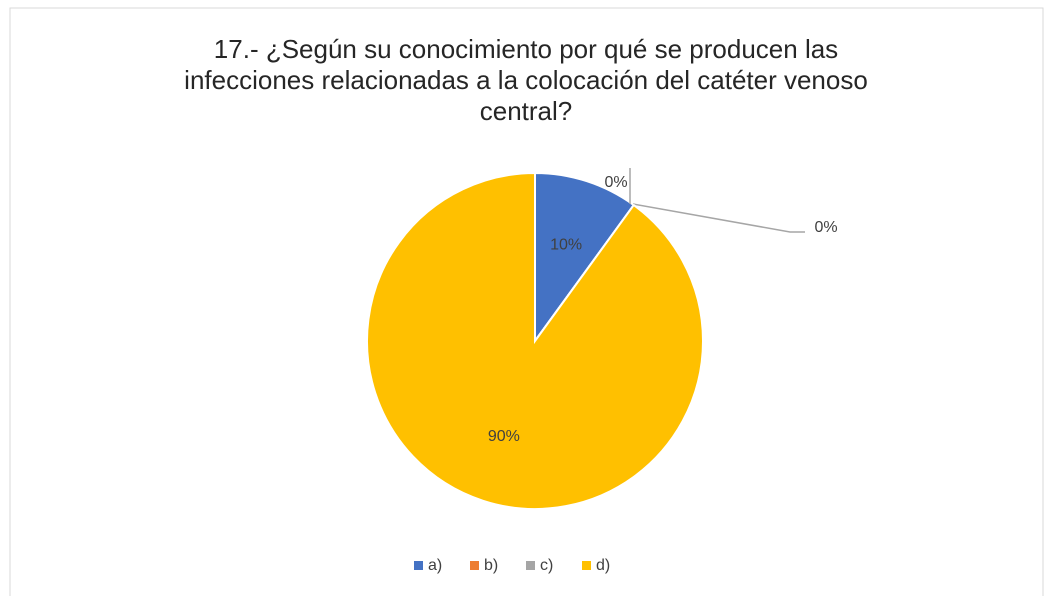  What do you see at coordinates (603, 565) in the screenshot?
I see `legend-label: d)` at bounding box center [603, 565].